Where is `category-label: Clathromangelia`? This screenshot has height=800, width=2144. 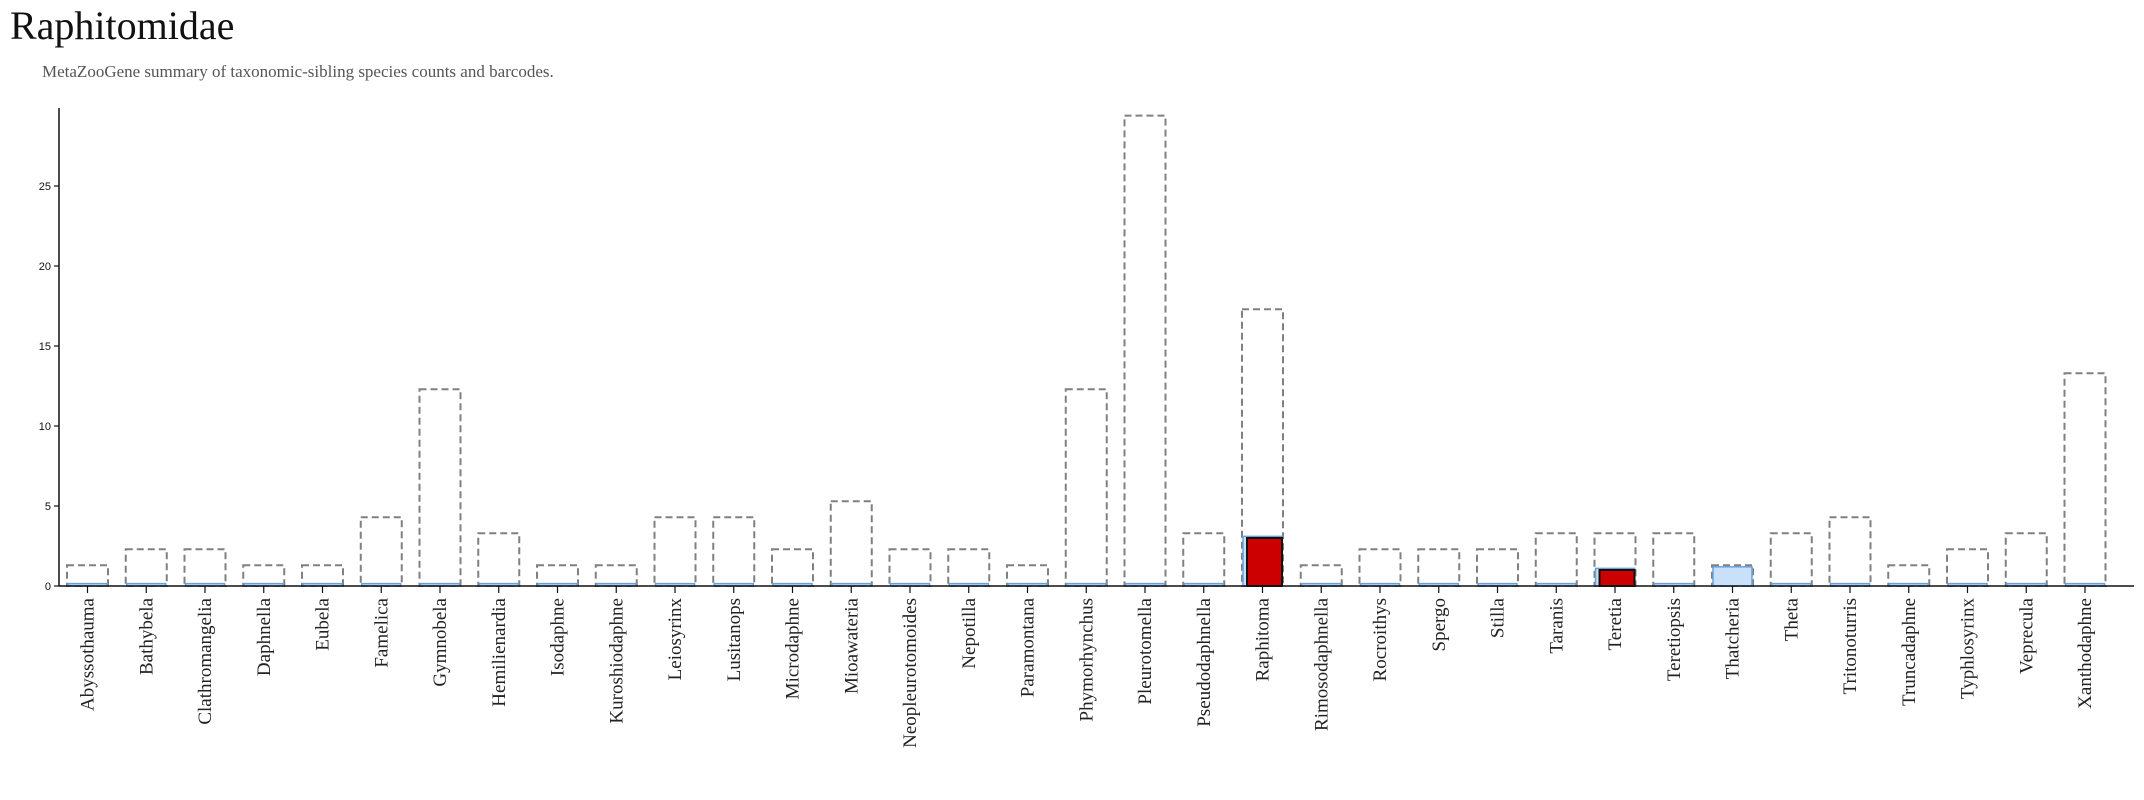
category-label: Clathromangelia is located at coordinates (205, 660).